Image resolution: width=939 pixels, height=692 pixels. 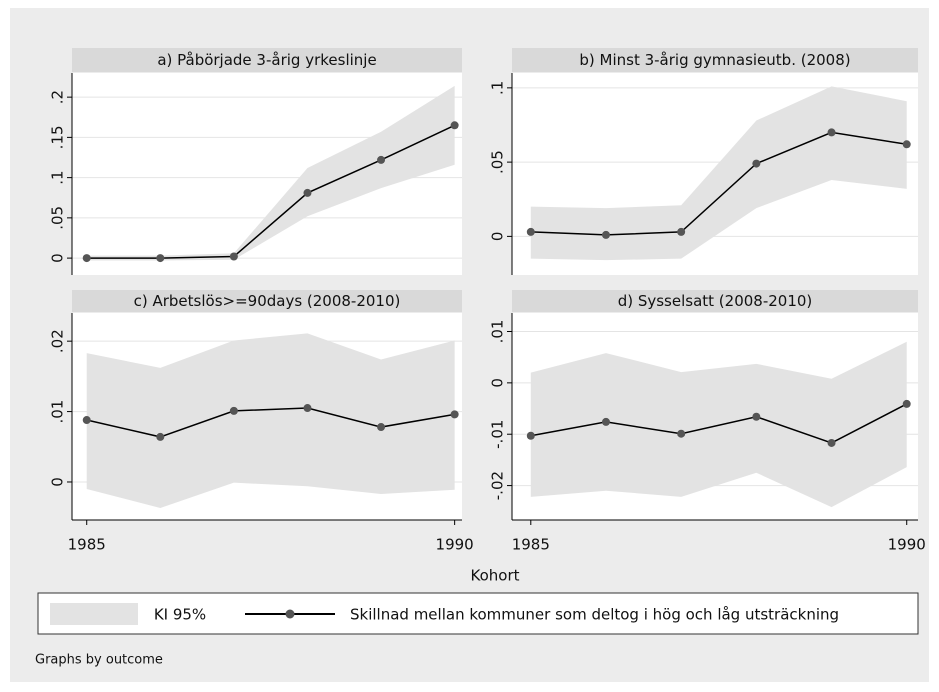 I want to click on x-axis-label: Kohort, so click(x=495, y=576).